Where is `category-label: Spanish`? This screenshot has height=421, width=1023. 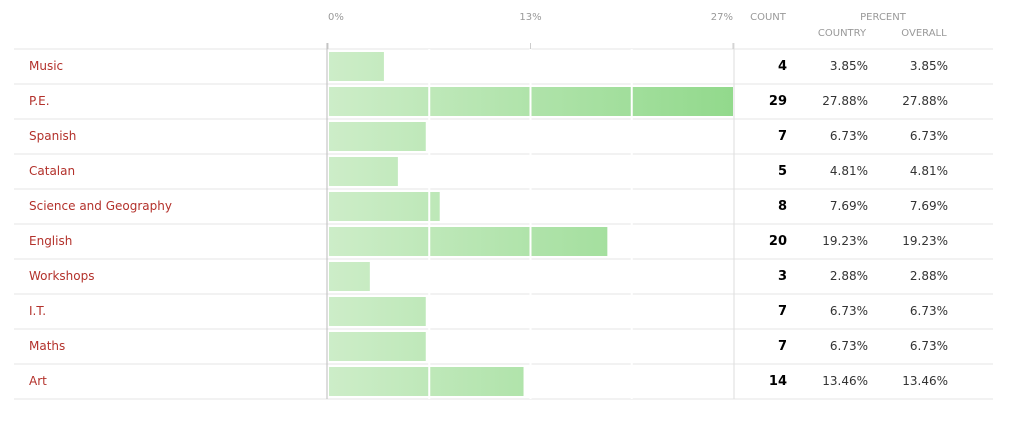 category-label: Spanish is located at coordinates (52, 136).